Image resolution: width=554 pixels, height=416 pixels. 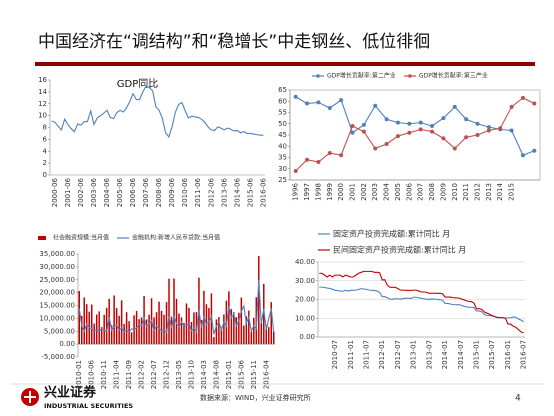 What do you see at coordinates (282, 146) in the screenshot?
I see `y-tick-label: 40` at bounding box center [282, 146].